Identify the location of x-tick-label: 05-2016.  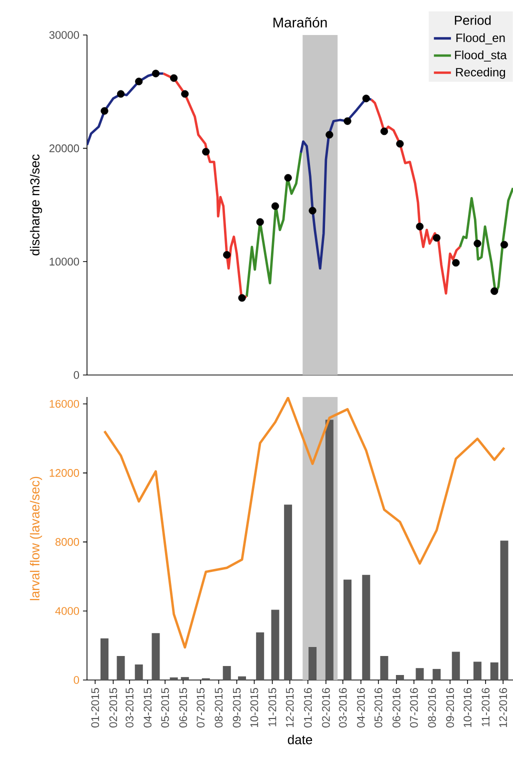
(378, 708).